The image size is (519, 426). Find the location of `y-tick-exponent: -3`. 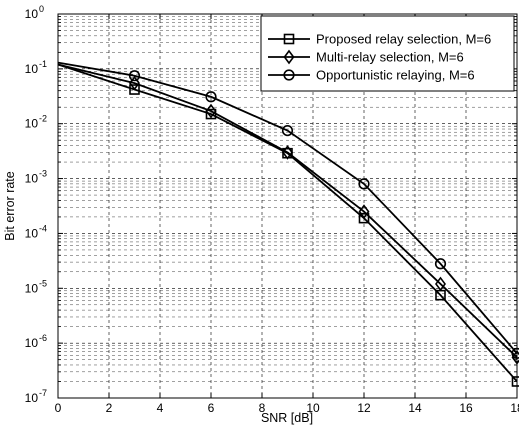

y-tick-exponent: -3 is located at coordinates (43, 174).